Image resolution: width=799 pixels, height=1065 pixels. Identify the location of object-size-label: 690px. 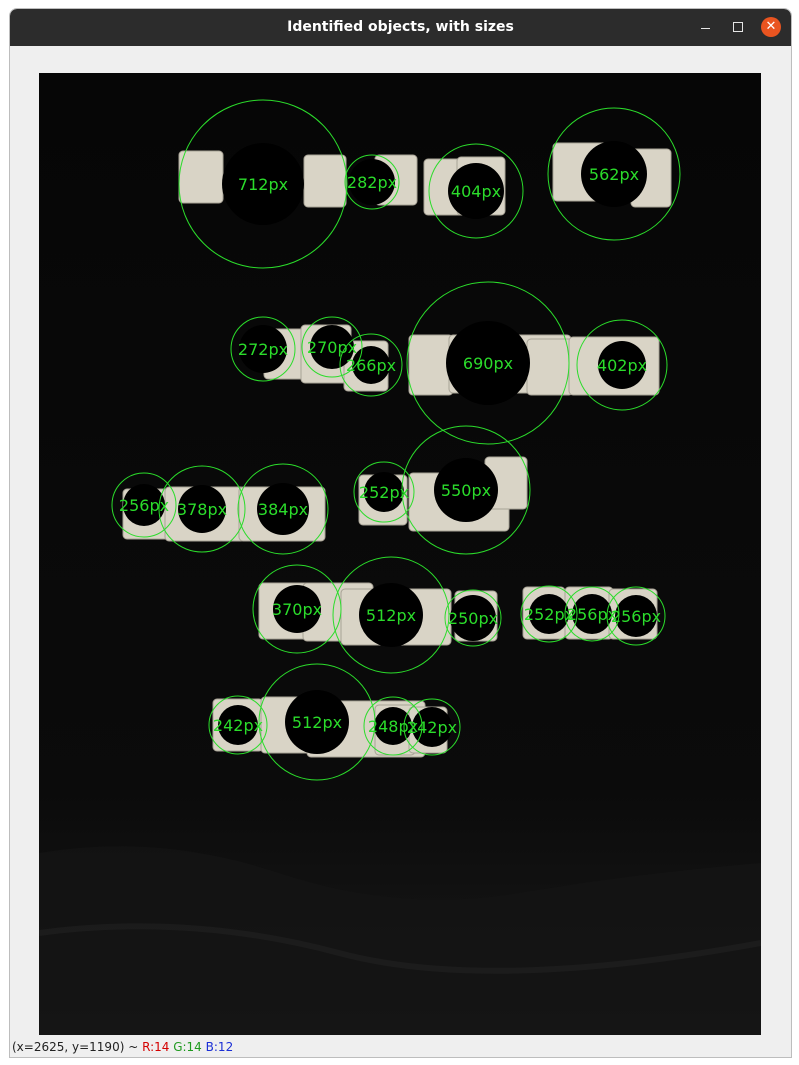
(488, 363).